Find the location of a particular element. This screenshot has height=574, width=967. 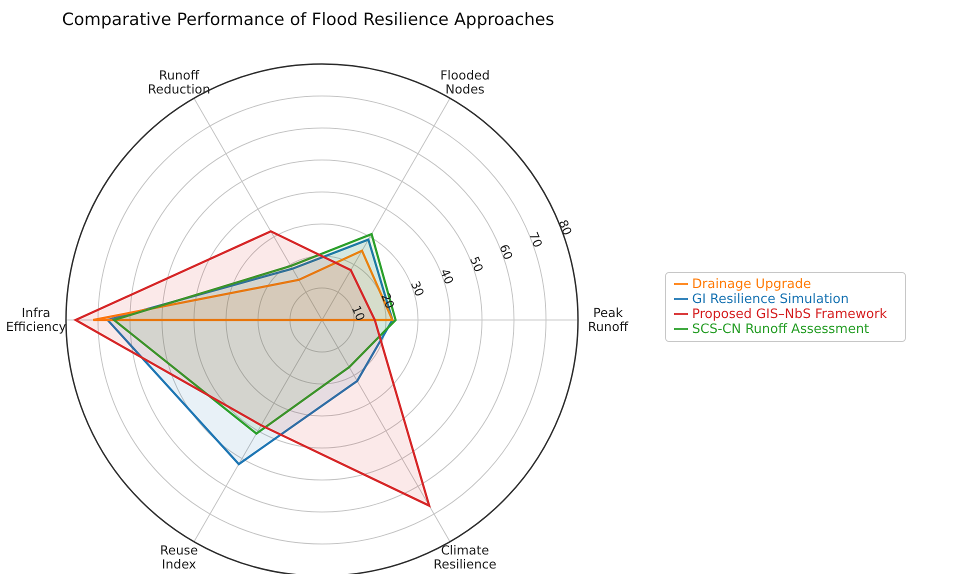

legend-label: Proposed GIS–NbS Framework is located at coordinates (789, 314).